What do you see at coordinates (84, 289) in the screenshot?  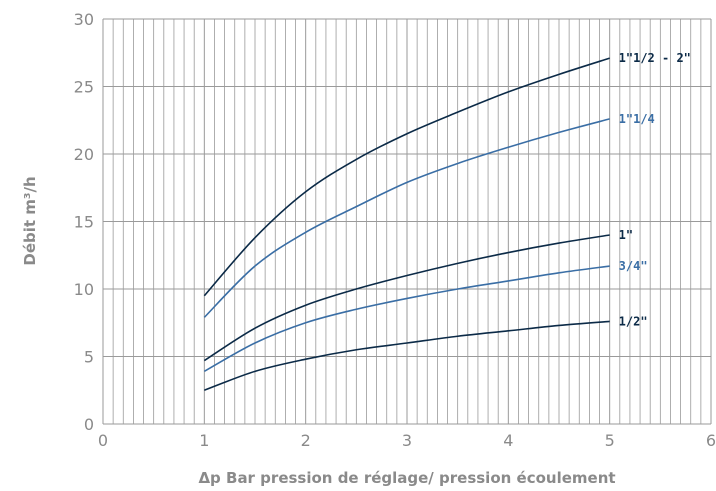 I see `y-tick-label: 10` at bounding box center [84, 289].